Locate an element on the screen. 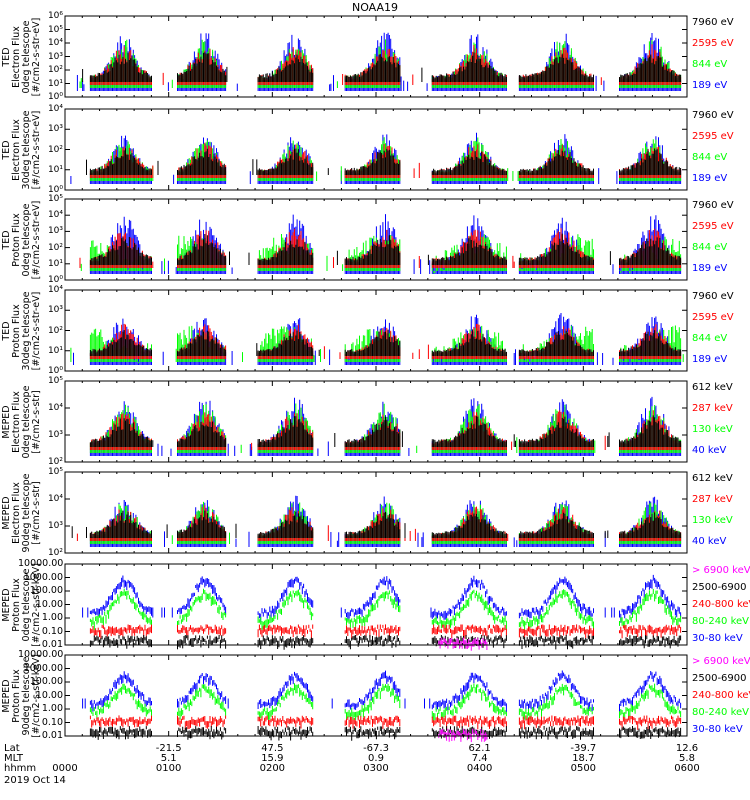 This screenshot has width=750, height=800. panel-3-plot is located at coordinates (376, 239).